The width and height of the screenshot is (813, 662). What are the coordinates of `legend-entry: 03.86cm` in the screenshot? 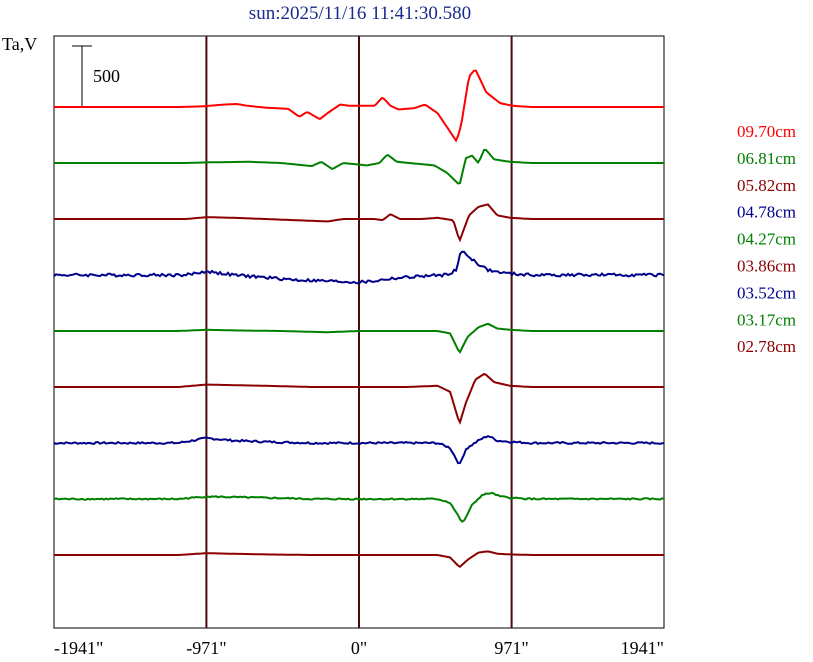 It's located at (766, 266).